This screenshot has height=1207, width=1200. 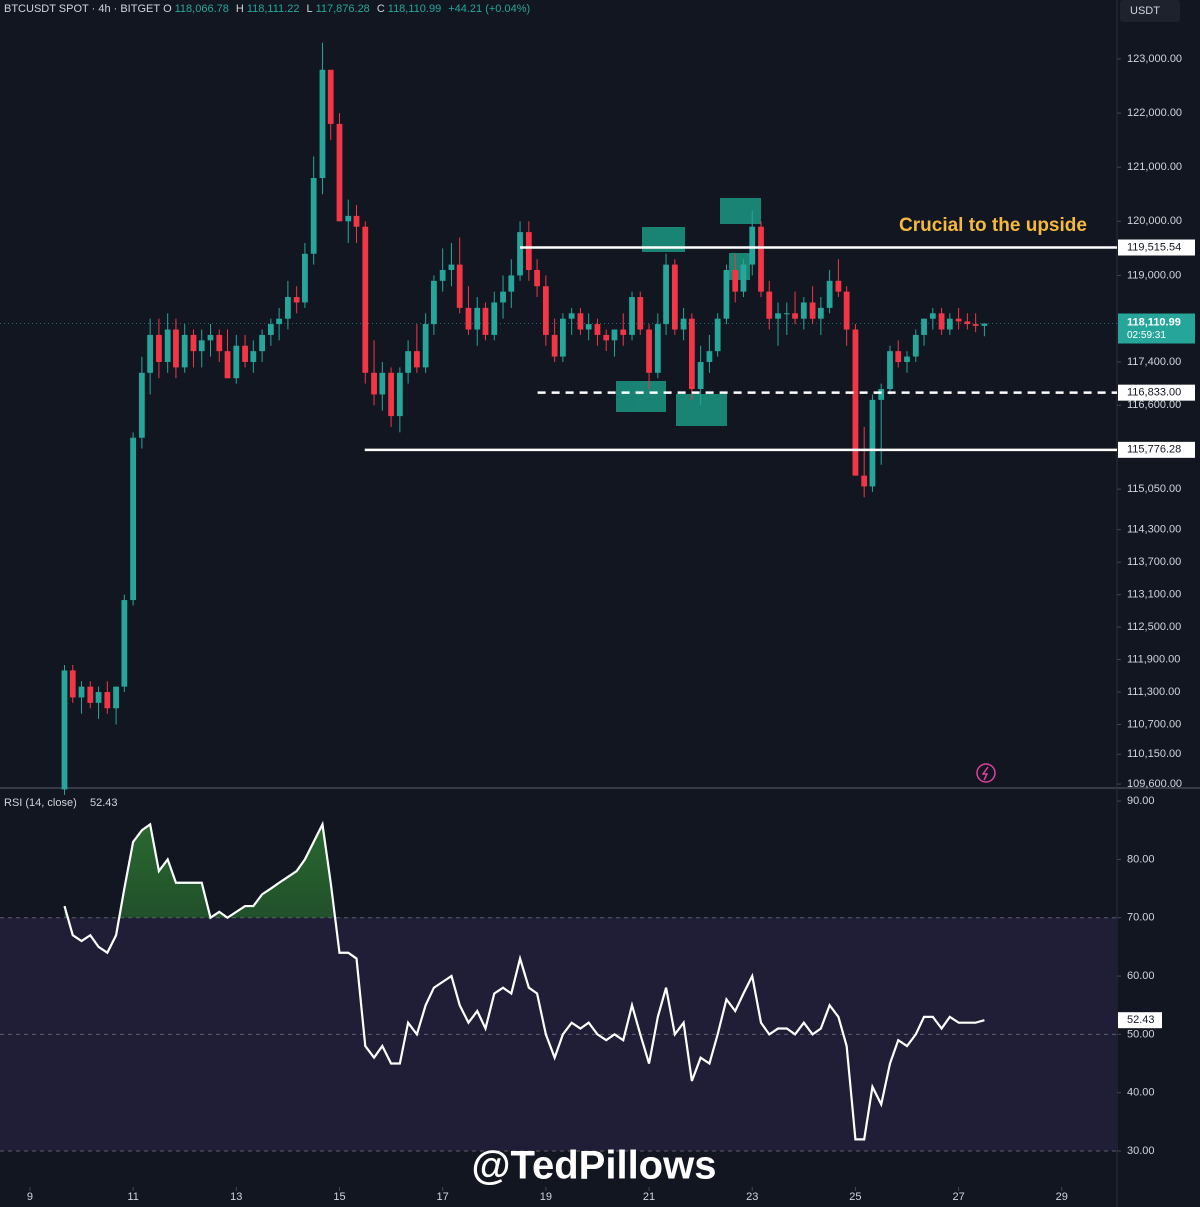 I want to click on countdown: 02:59:31, so click(x=1146, y=335).